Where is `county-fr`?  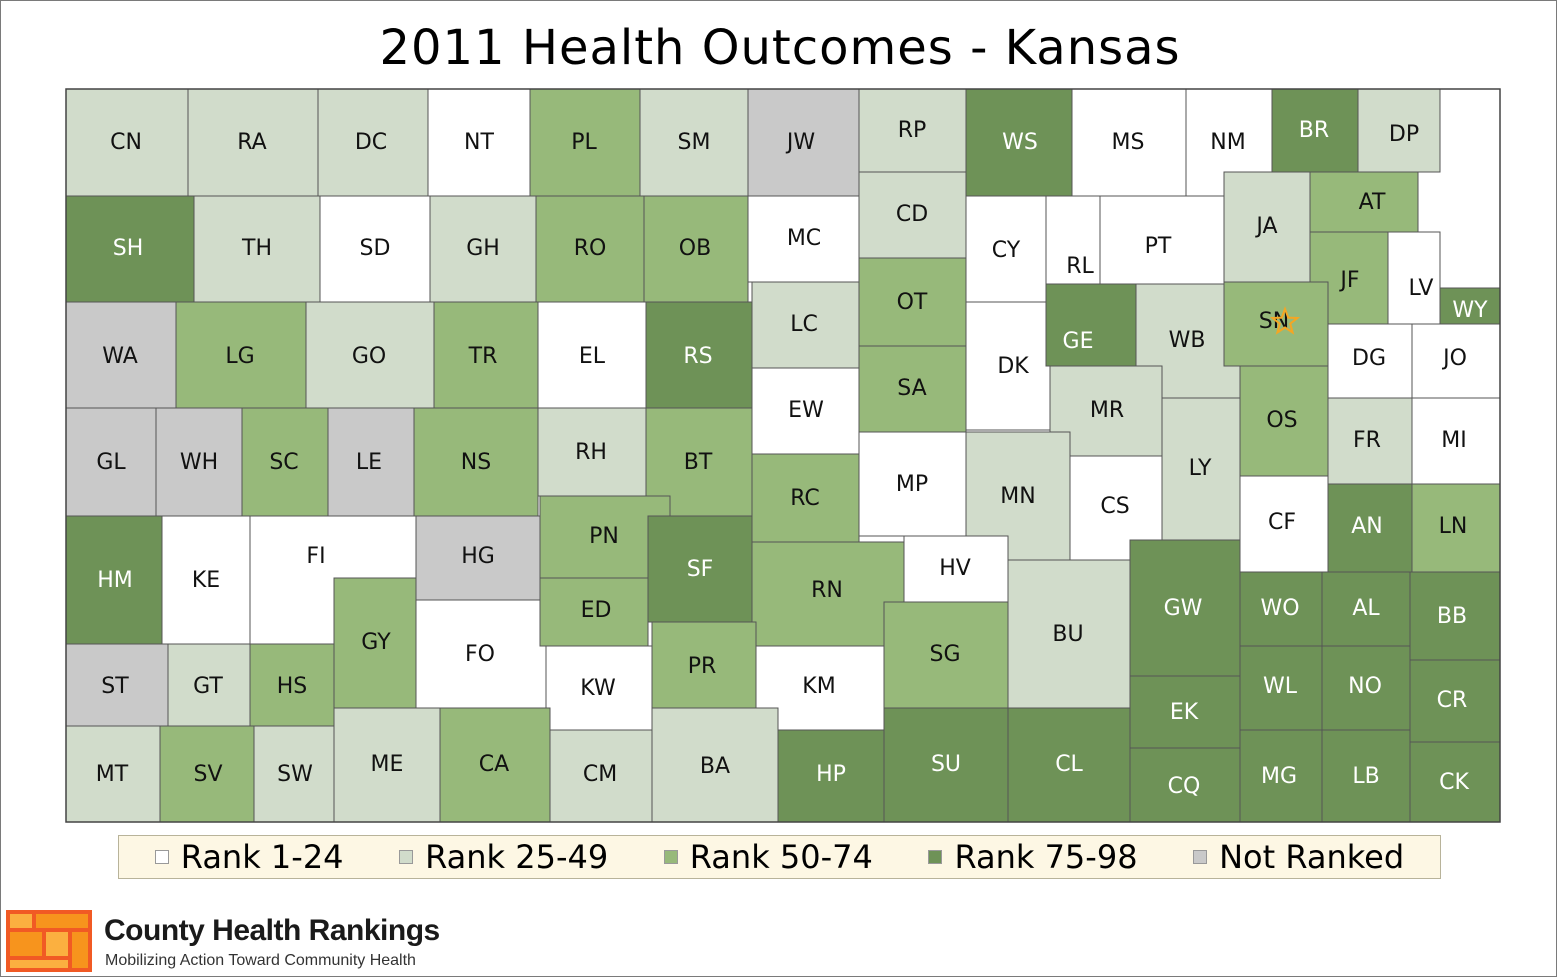
county-fr is located at coordinates (1370, 441).